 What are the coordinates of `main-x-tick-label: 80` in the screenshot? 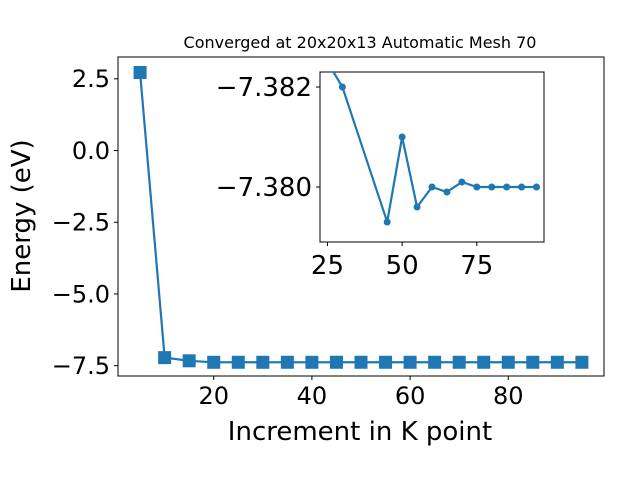 It's located at (508, 396).